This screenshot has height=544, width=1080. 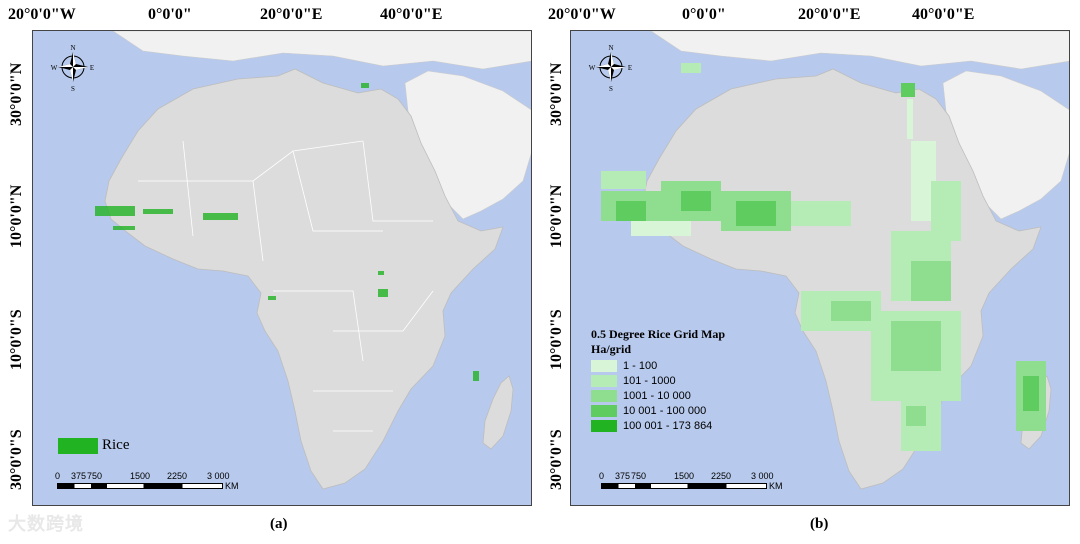 What do you see at coordinates (762, 476) in the screenshot?
I see `scale-tick-3000-b: 3 000` at bounding box center [762, 476].